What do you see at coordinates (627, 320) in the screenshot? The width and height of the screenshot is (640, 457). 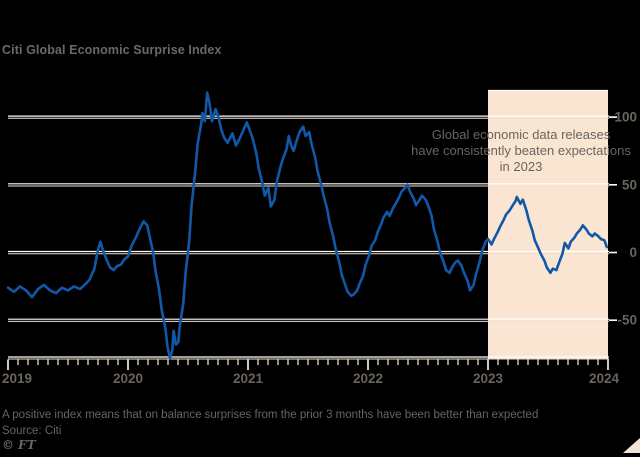 I see `y-axis-label: -50` at bounding box center [627, 320].